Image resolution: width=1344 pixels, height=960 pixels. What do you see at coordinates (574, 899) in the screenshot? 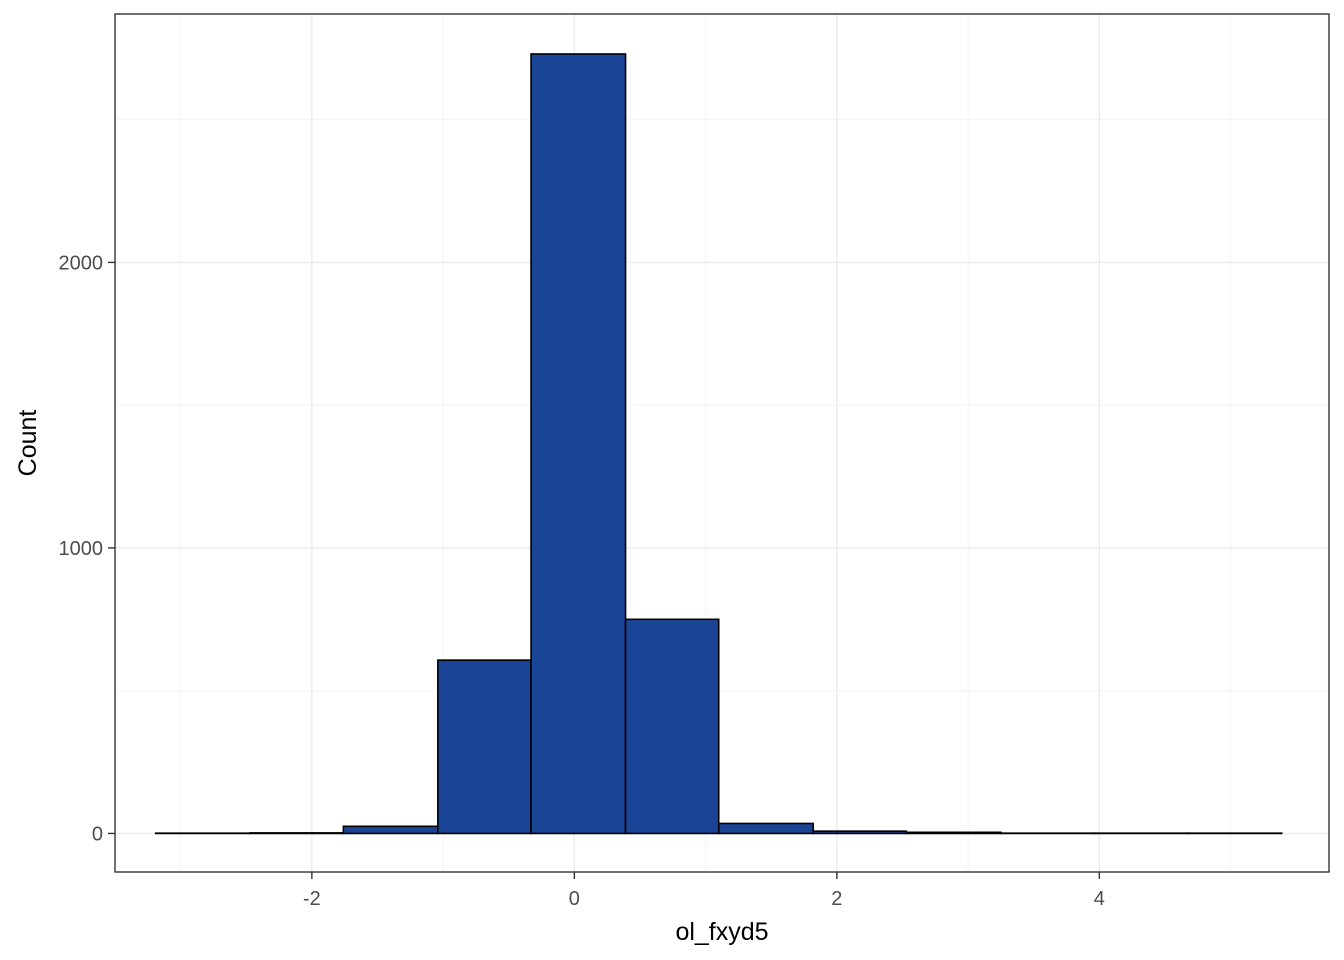
I see `x-tick-label: 0` at bounding box center [574, 899].